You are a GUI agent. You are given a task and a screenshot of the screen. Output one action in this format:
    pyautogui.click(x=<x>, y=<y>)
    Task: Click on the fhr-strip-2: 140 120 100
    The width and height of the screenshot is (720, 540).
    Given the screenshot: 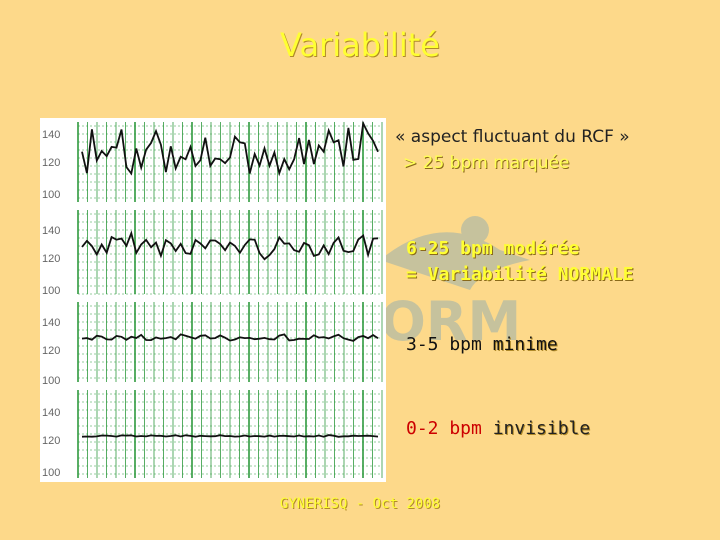 What is the action you would take?
    pyautogui.click(x=212, y=253)
    